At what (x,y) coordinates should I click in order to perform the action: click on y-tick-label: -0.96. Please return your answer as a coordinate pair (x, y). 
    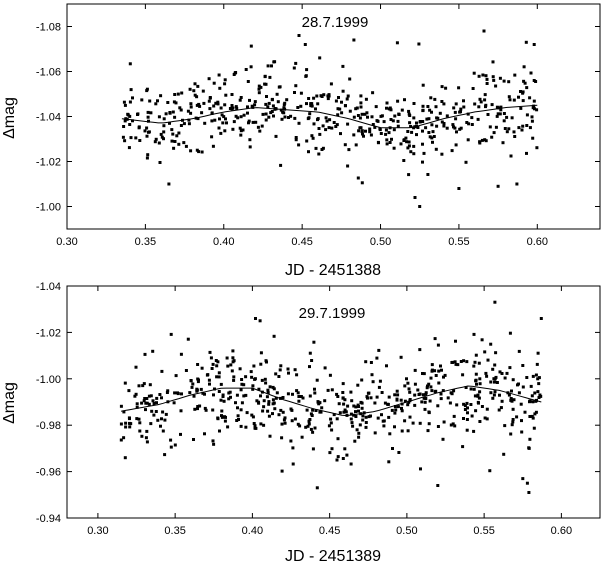
    Looking at the image, I should click on (48, 473).